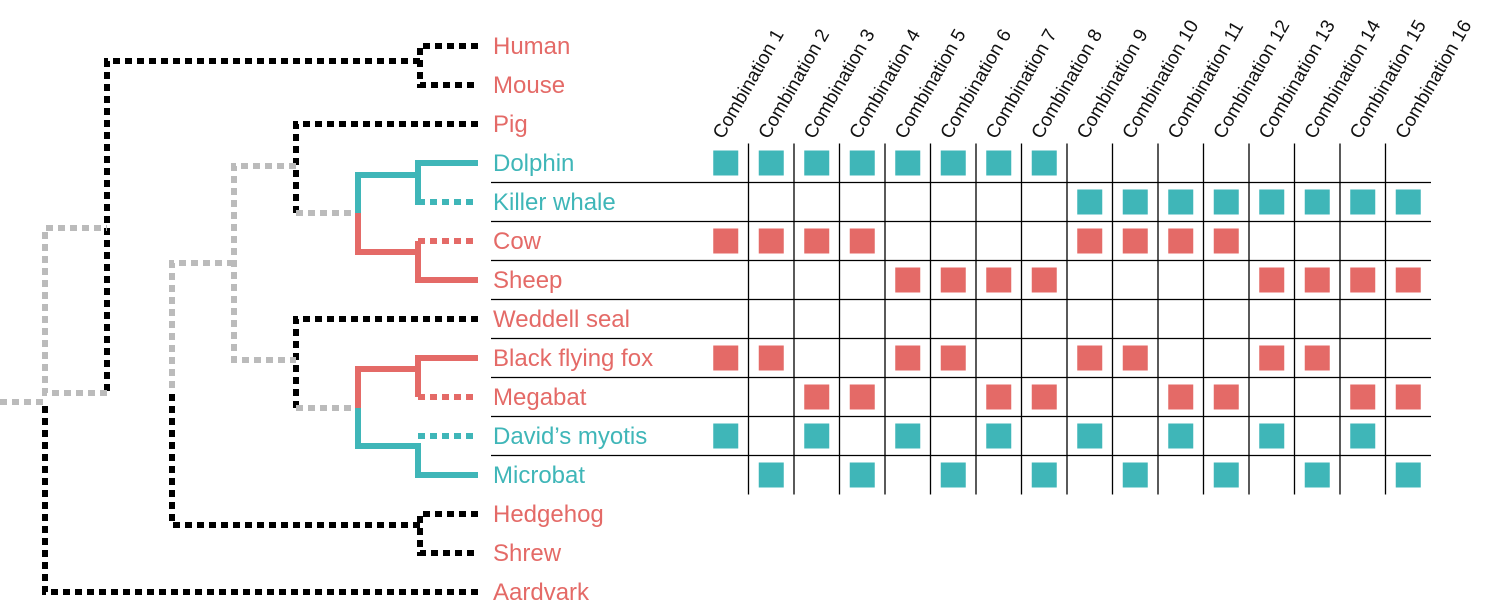 The height and width of the screenshot is (603, 1500). I want to click on branch-killer-whale-stem, so click(446, 190).